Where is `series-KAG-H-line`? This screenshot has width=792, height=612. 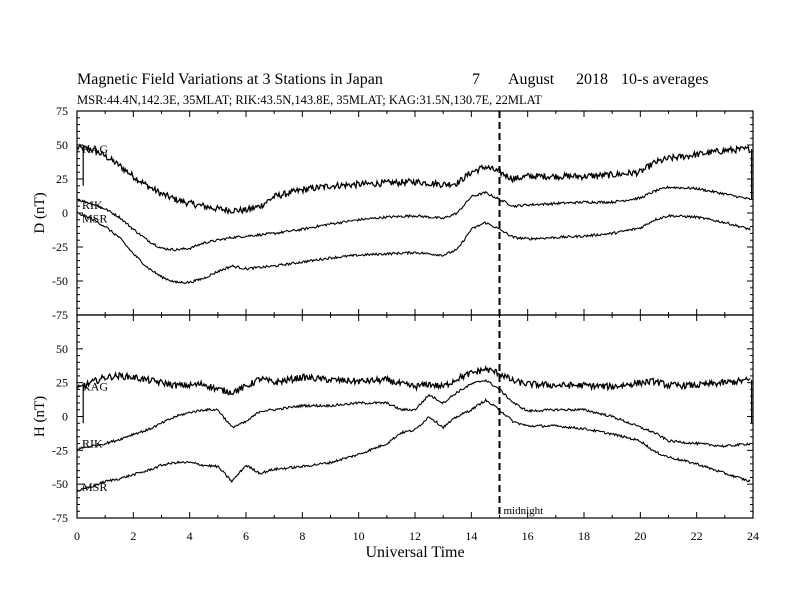
series-KAG-H-line is located at coordinates (413, 380).